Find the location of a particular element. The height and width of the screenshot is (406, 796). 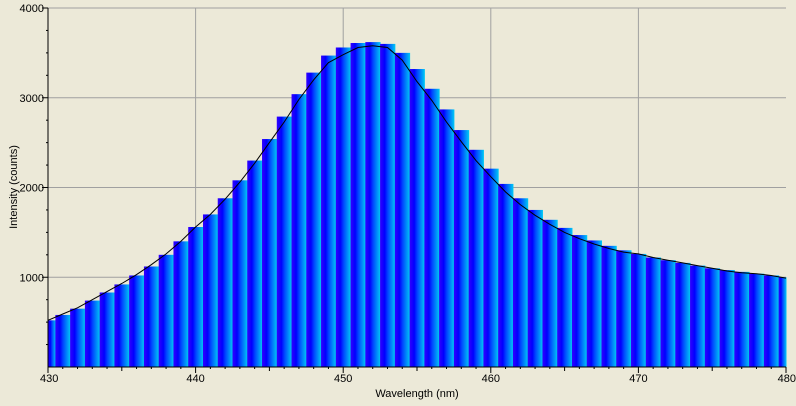

x-tick-label: 450 is located at coordinates (343, 379).